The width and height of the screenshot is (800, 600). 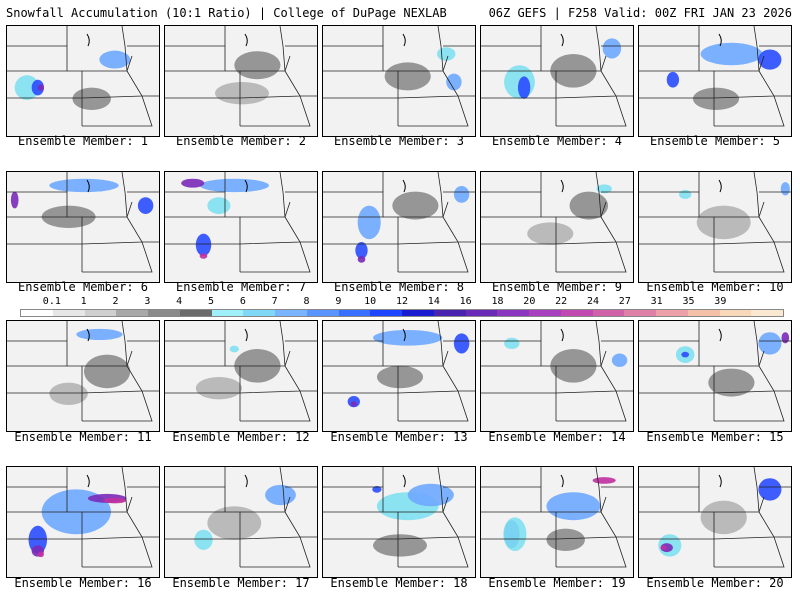 I want to click on ensemble-member-label: Ensemble Member: 4, so click(x=557, y=141).